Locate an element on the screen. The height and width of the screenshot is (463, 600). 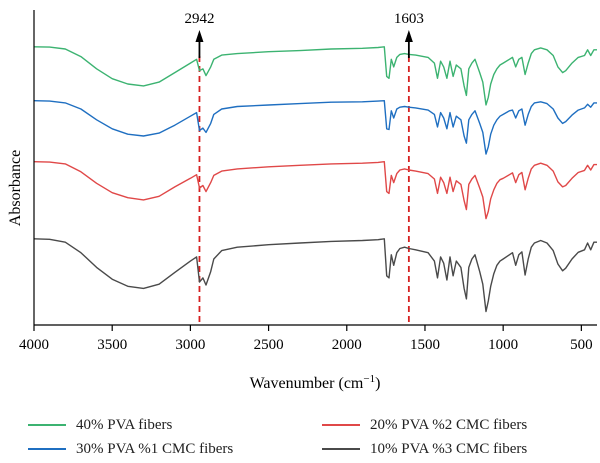
x-tick-label: 2000 is located at coordinates (347, 345).